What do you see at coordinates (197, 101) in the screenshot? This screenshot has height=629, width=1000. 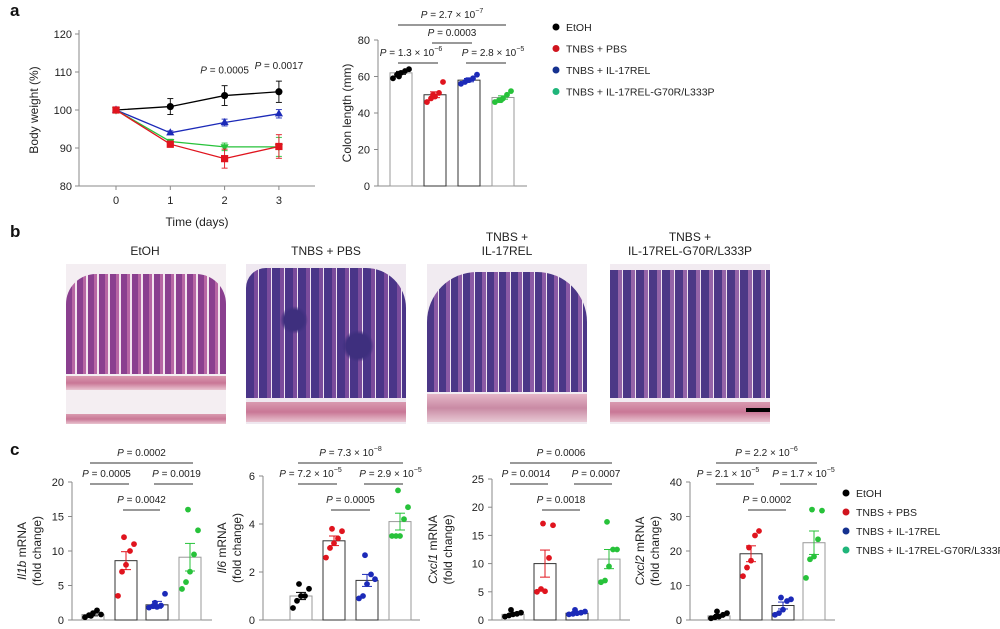 I see `series-line` at bounding box center [197, 101].